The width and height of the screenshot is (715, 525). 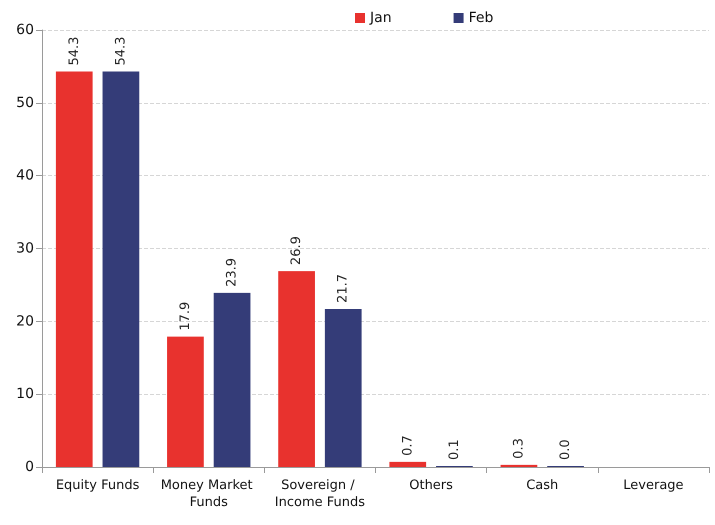 I want to click on data-label: 0.7, so click(x=408, y=445).